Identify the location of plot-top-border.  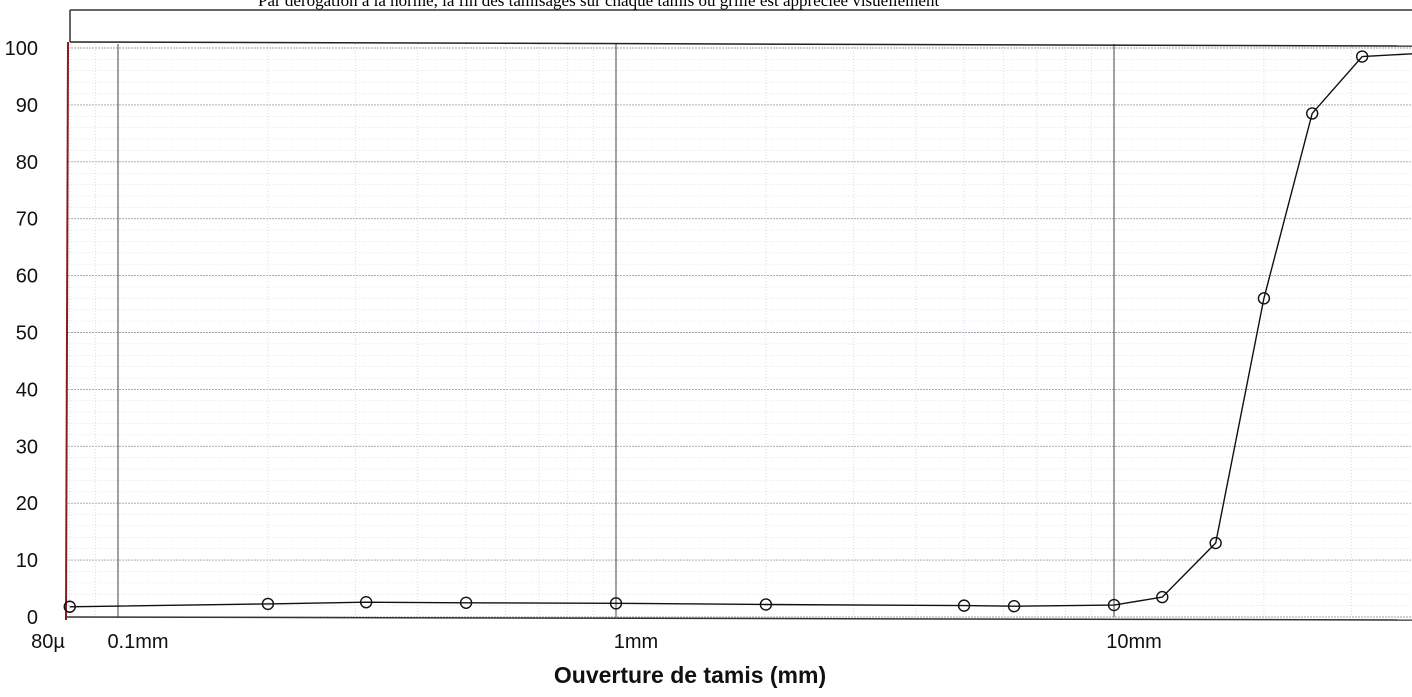
(740, 44).